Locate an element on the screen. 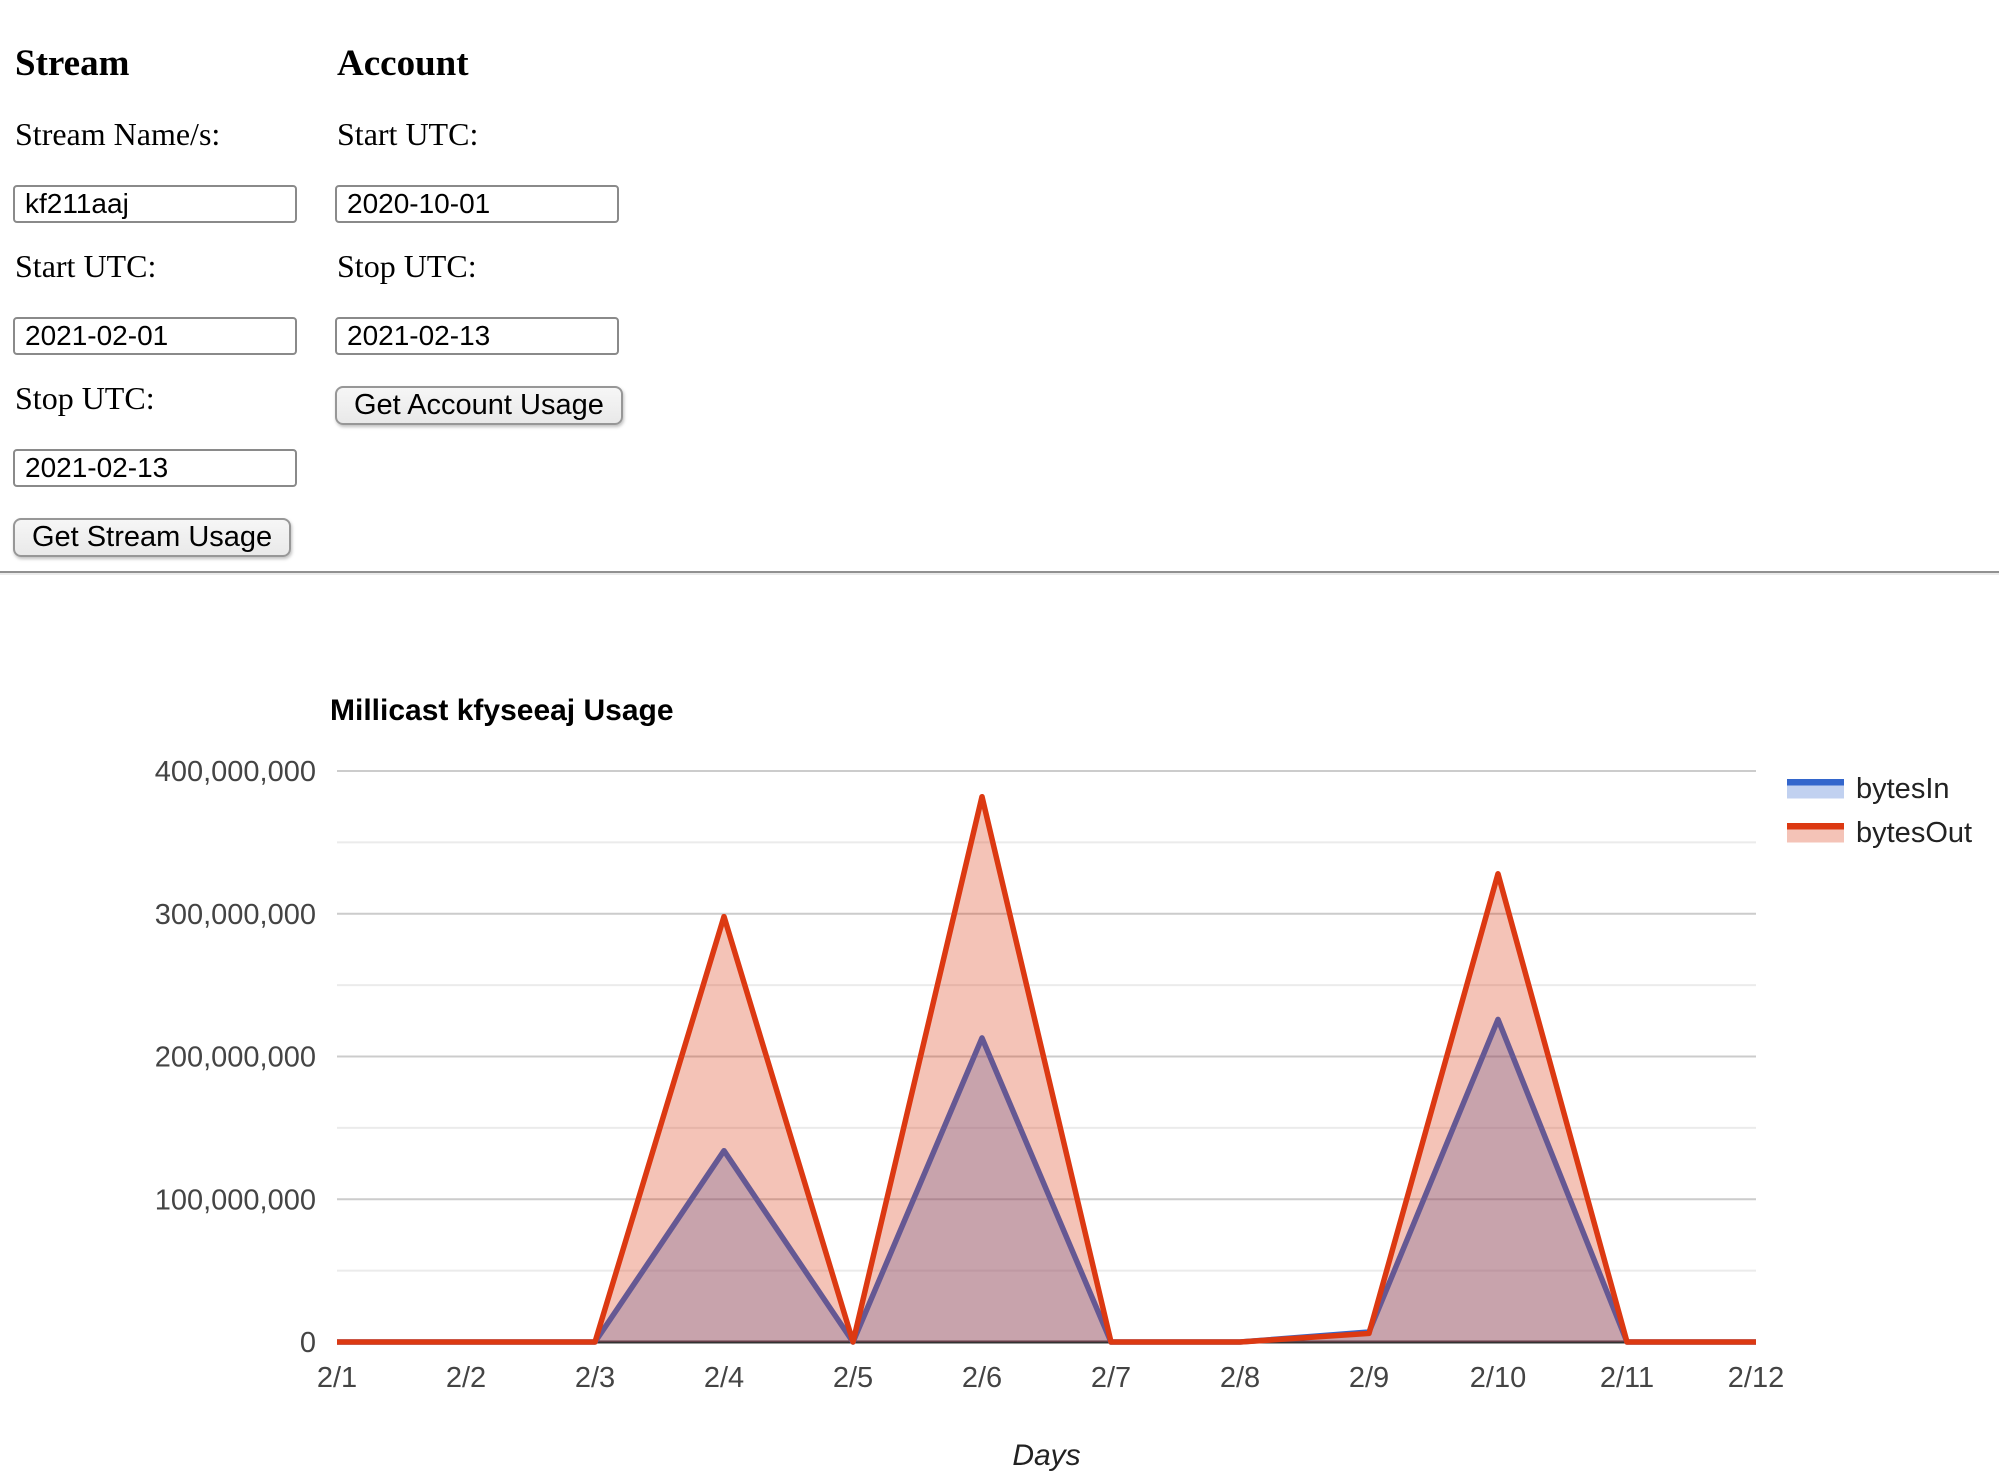 This screenshot has height=1478, width=1999. y-axis-tick-label: 200,000,000 is located at coordinates (235, 1058).